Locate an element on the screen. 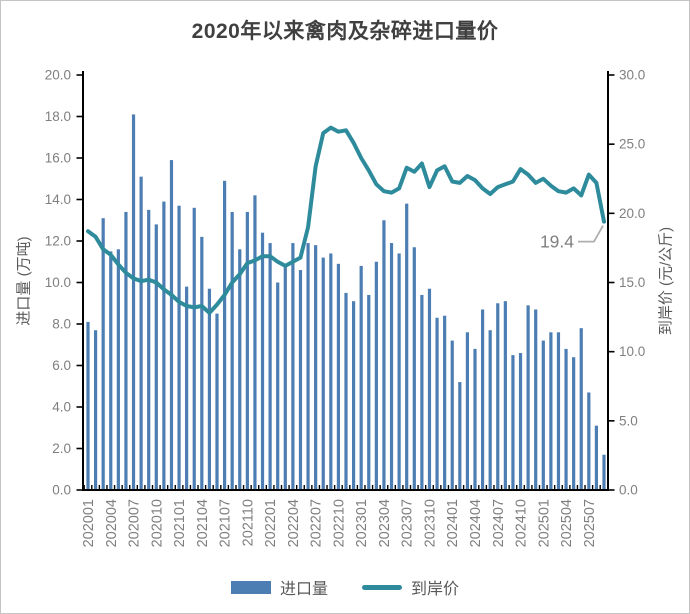  left-axis-tick-label: 10.0 is located at coordinates (58, 282).